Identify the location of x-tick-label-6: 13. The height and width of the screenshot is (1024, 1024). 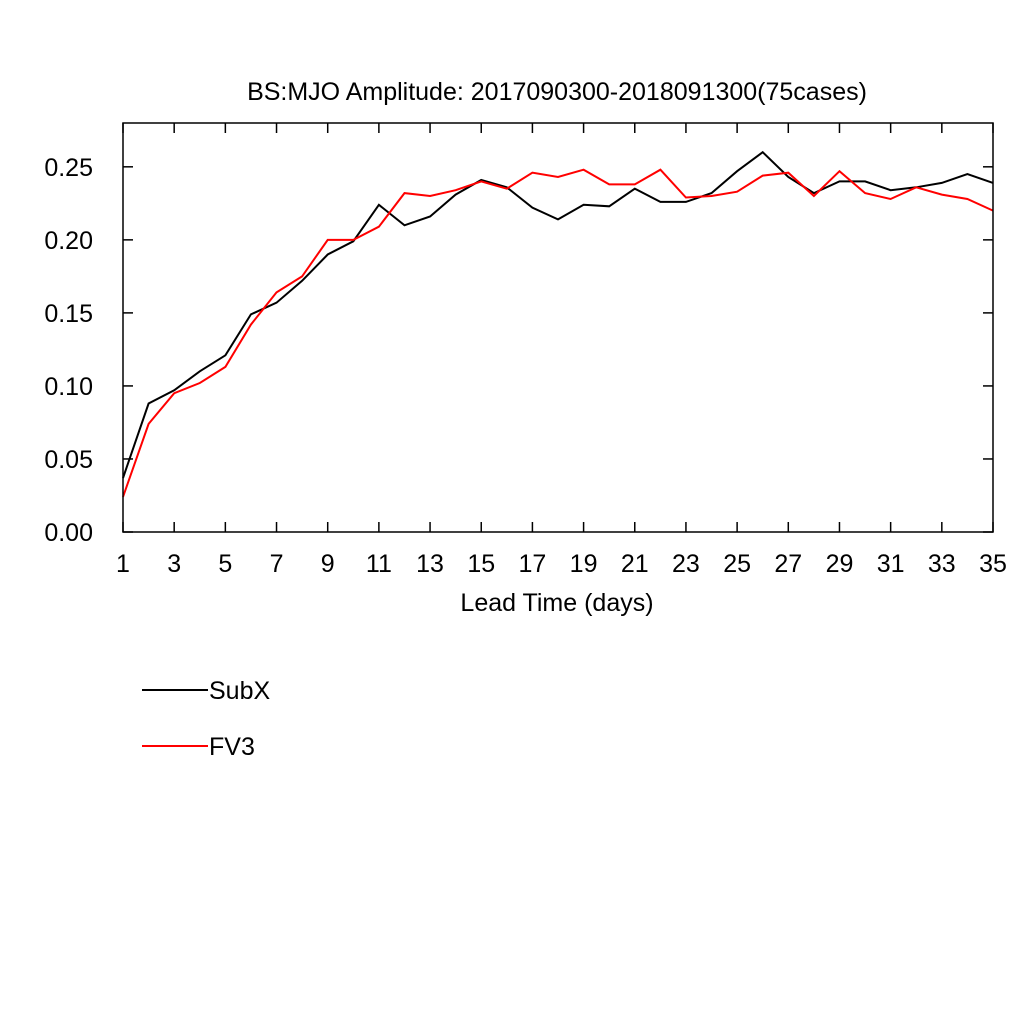
(430, 564).